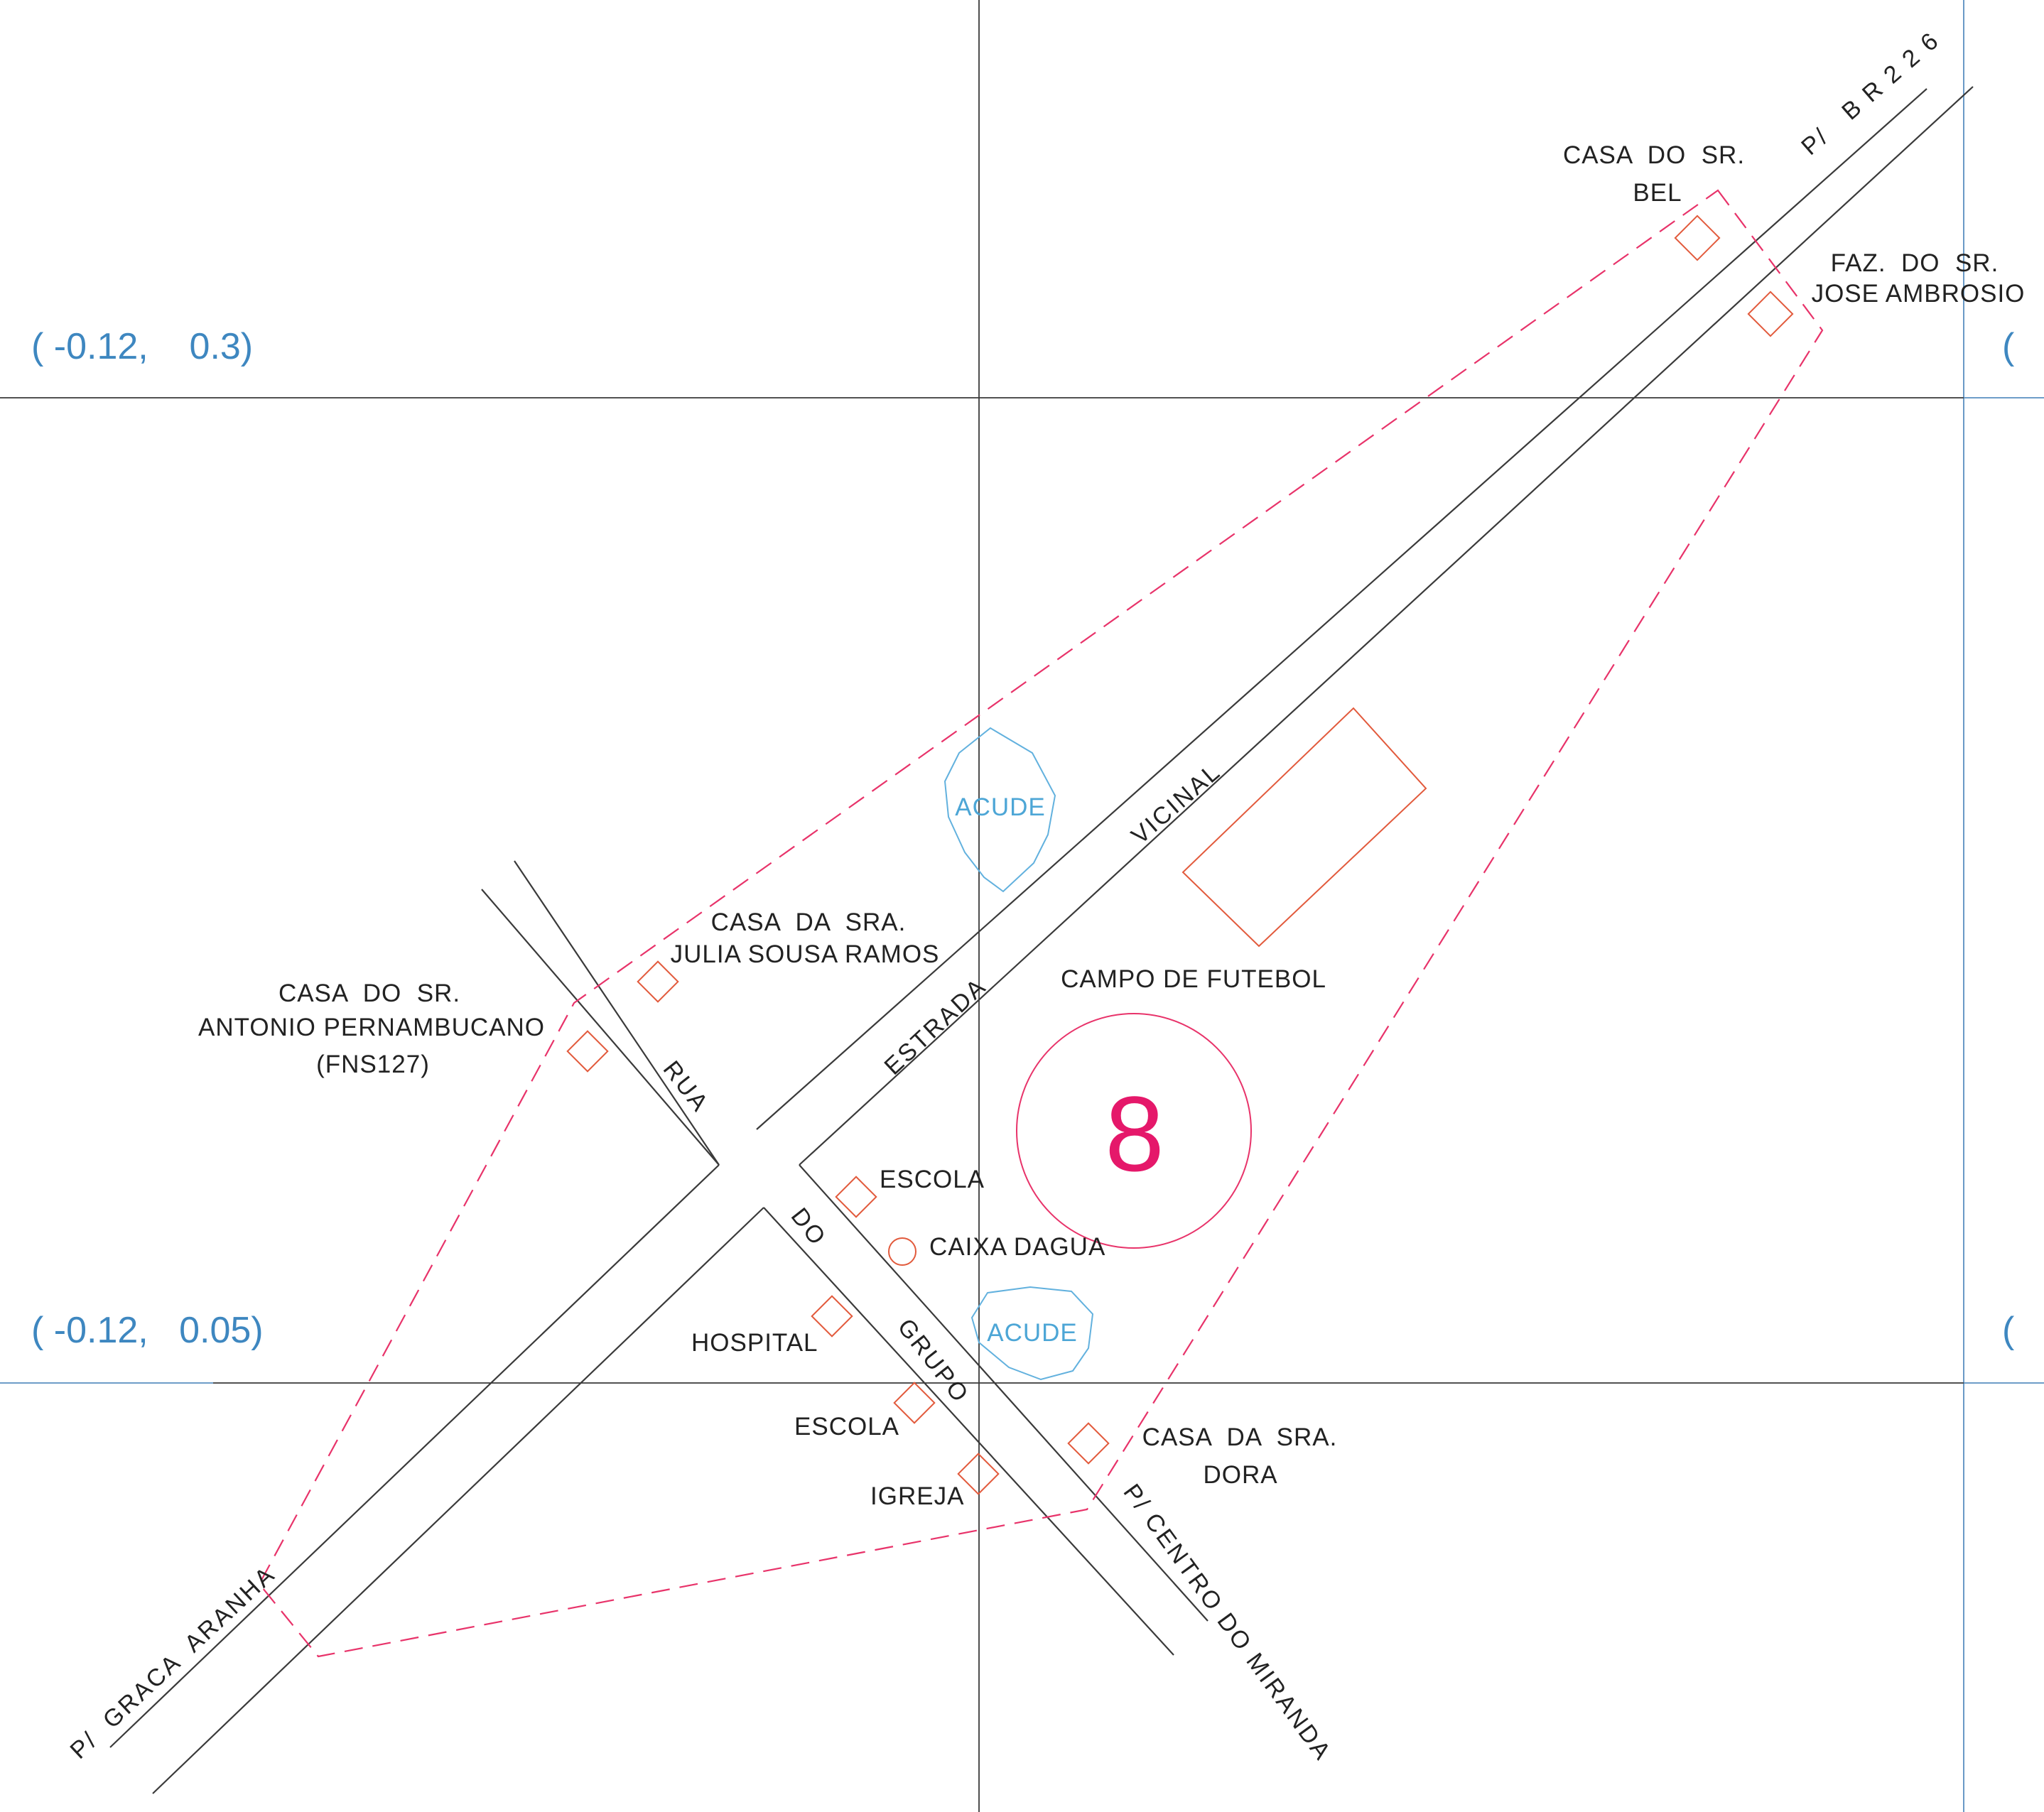  I want to click on label-faz-jose-line1: FAZ. DO SR., so click(1915, 263).